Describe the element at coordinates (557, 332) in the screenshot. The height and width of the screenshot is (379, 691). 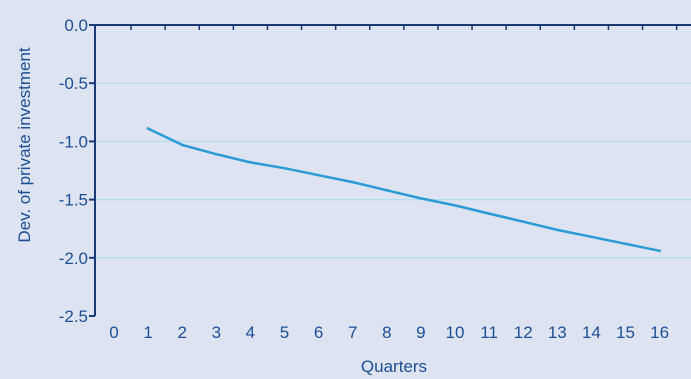
I see `x-tick-label: 13` at that location.